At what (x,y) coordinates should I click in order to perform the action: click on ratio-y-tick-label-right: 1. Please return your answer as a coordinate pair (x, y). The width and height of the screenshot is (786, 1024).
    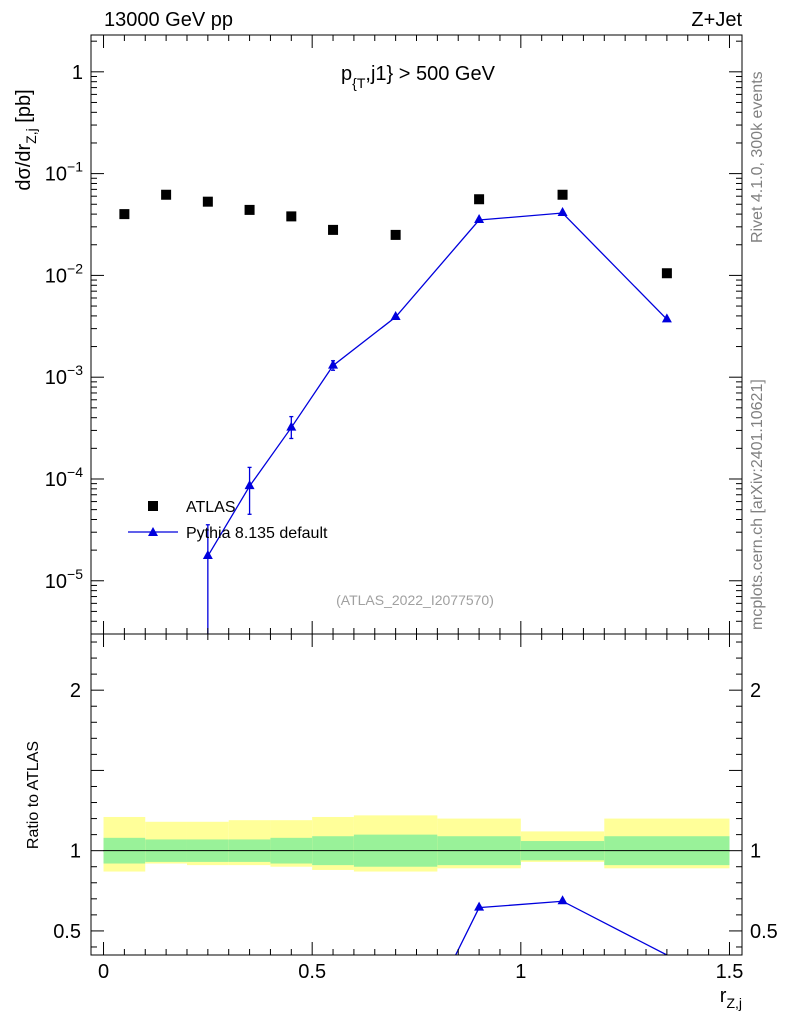
    Looking at the image, I should click on (755, 852).